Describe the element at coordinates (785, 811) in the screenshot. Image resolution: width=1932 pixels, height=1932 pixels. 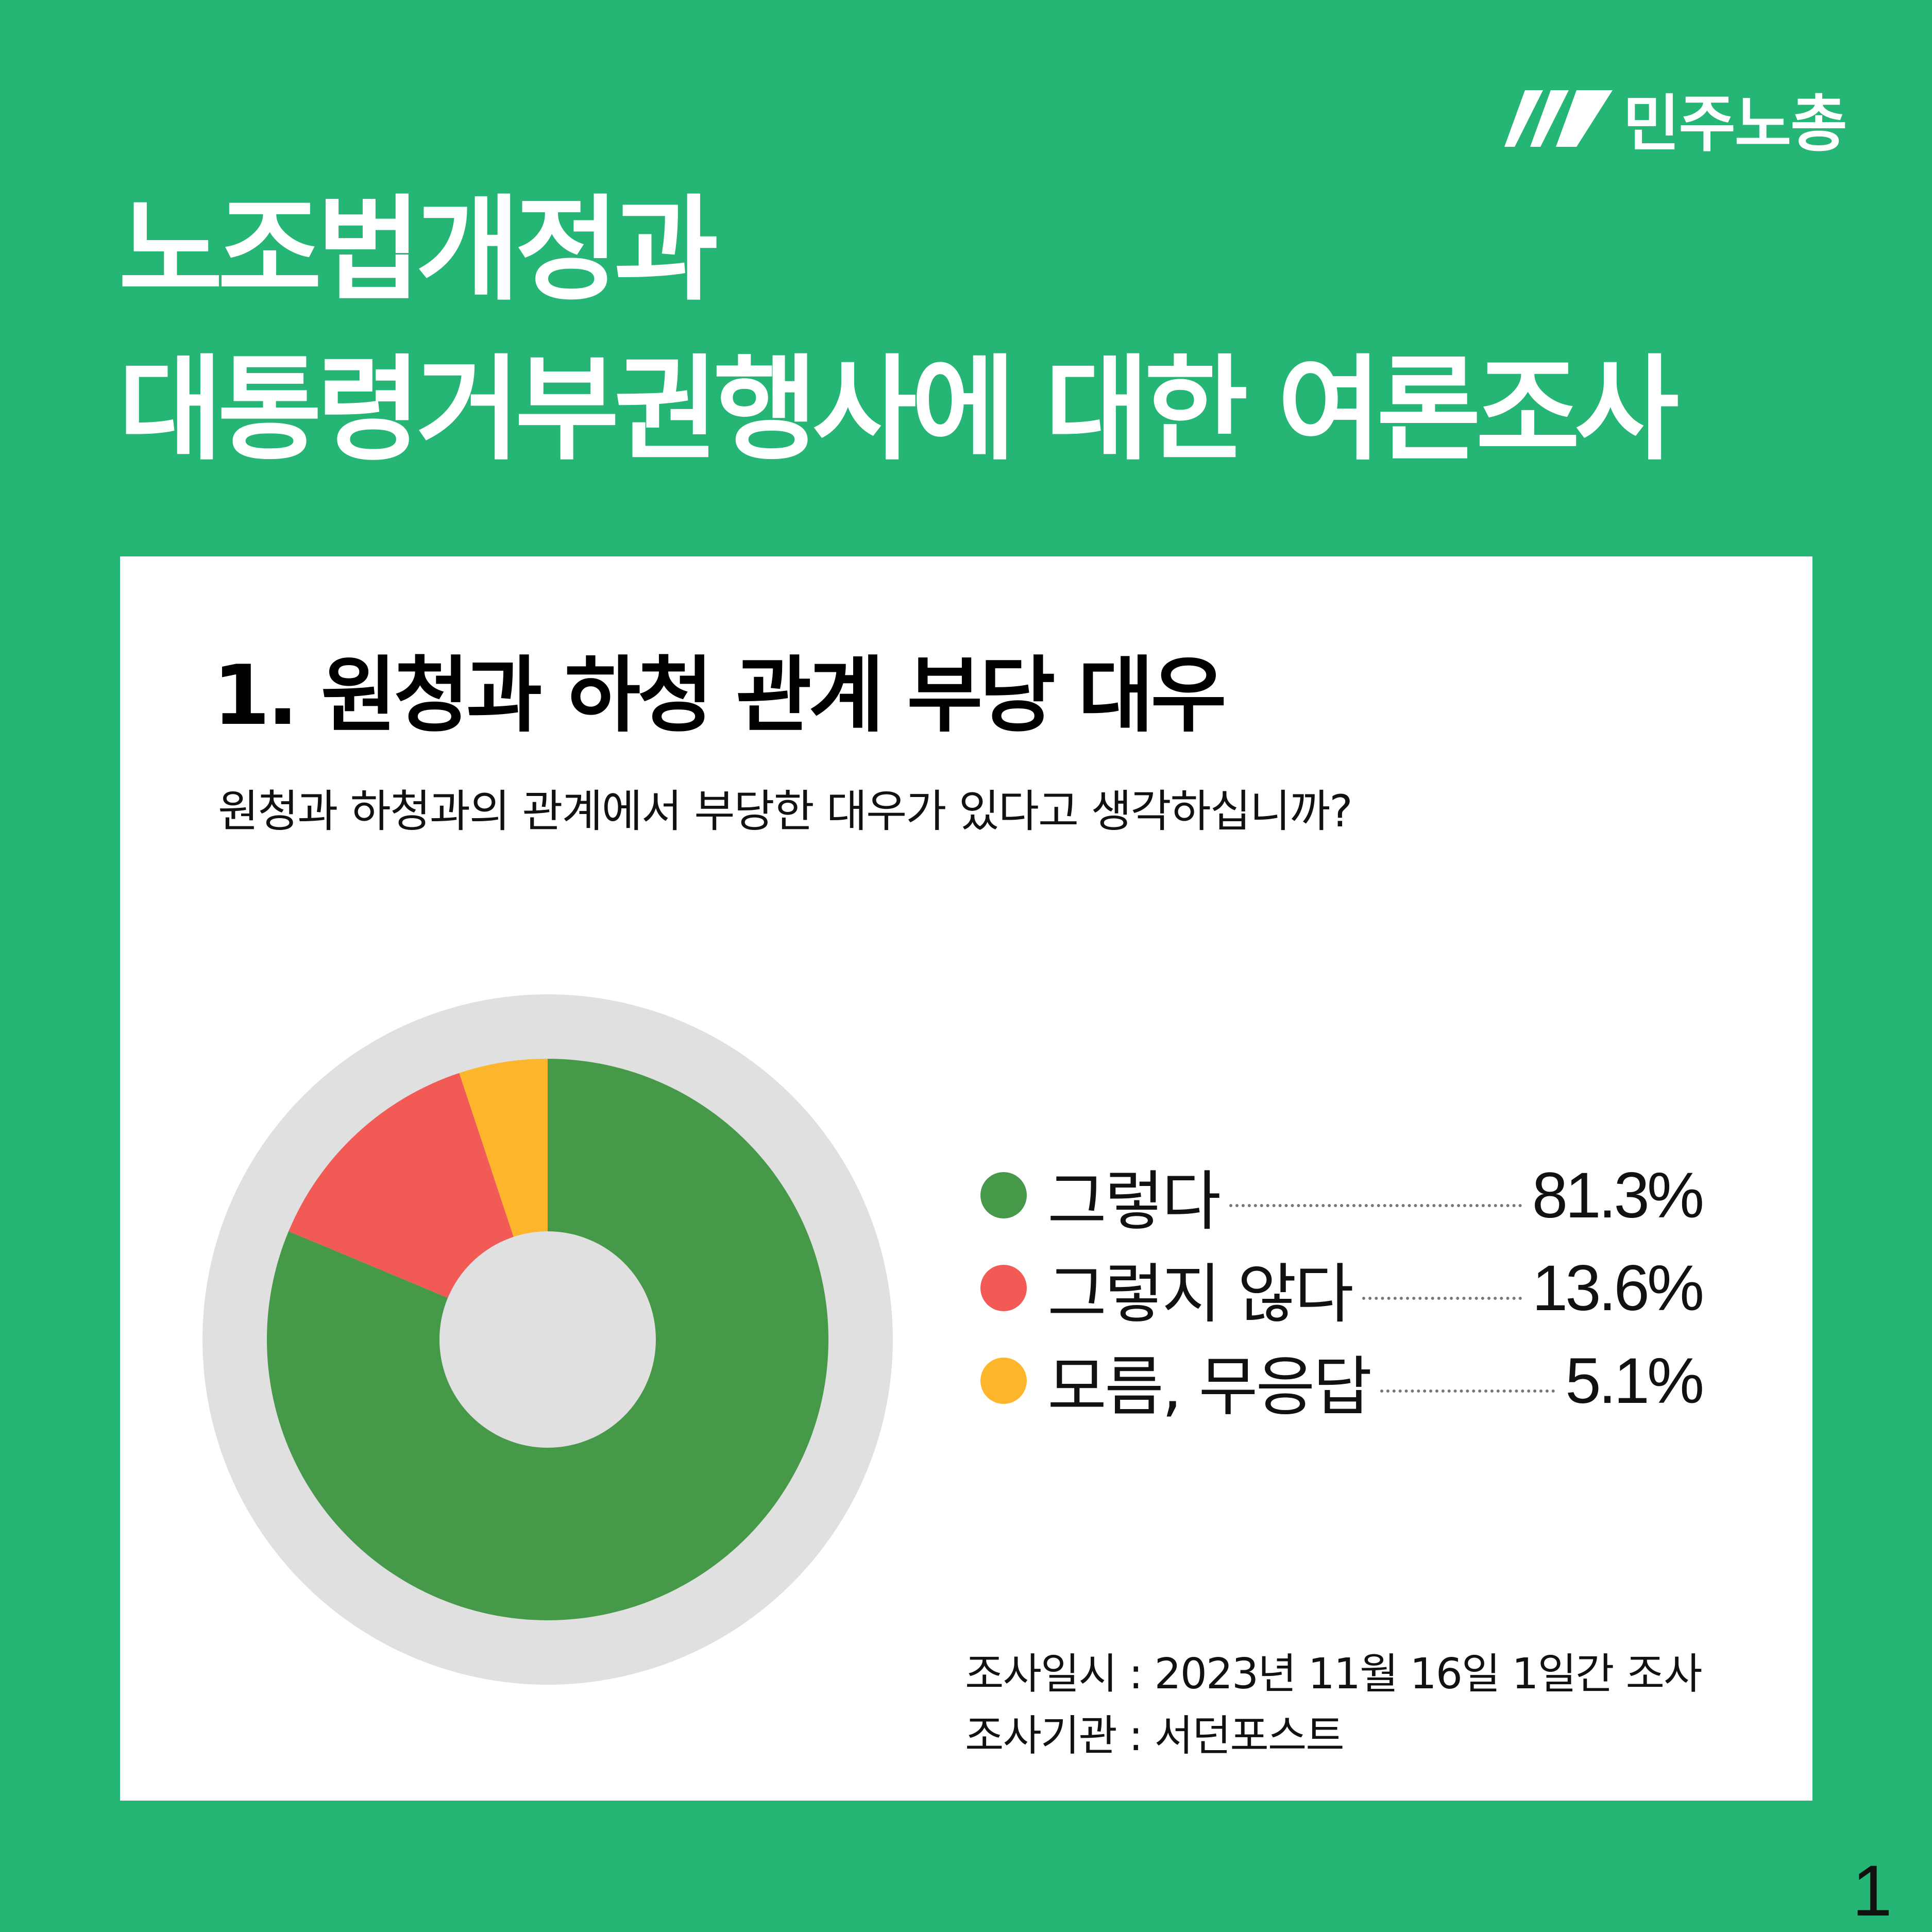
I see `survey-question: 원청과 하청과의 관계에서 부당한 대우가 있다고 생각하십니까?` at that location.